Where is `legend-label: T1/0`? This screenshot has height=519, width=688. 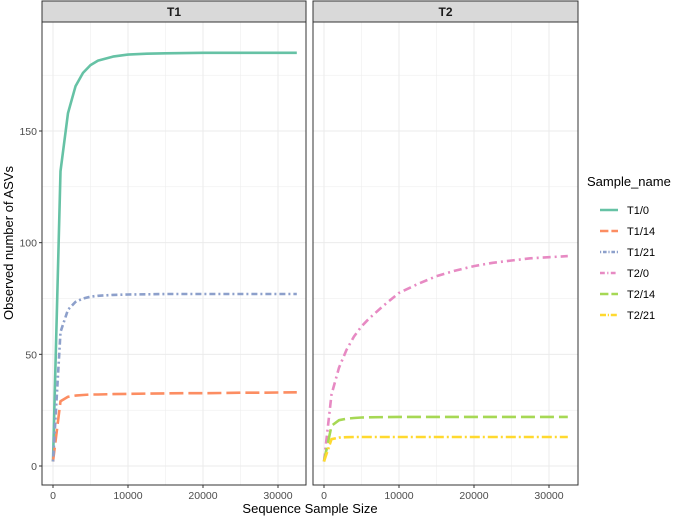
legend-label: T1/0 is located at coordinates (638, 211).